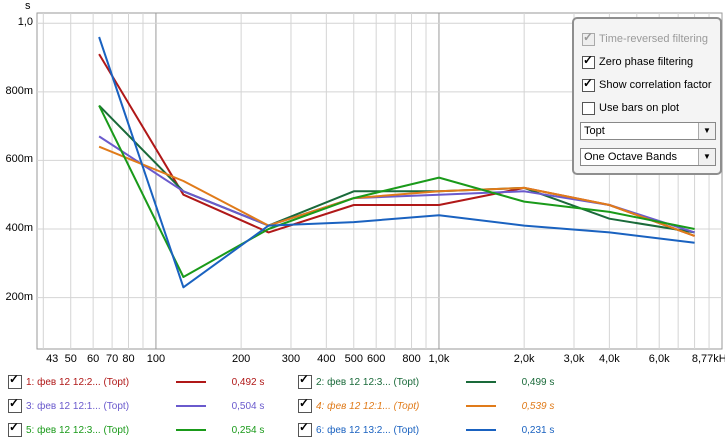 This screenshot has width=725, height=443. What do you see at coordinates (248, 406) in the screenshot?
I see `legend-series-value: 0,504 s` at bounding box center [248, 406].